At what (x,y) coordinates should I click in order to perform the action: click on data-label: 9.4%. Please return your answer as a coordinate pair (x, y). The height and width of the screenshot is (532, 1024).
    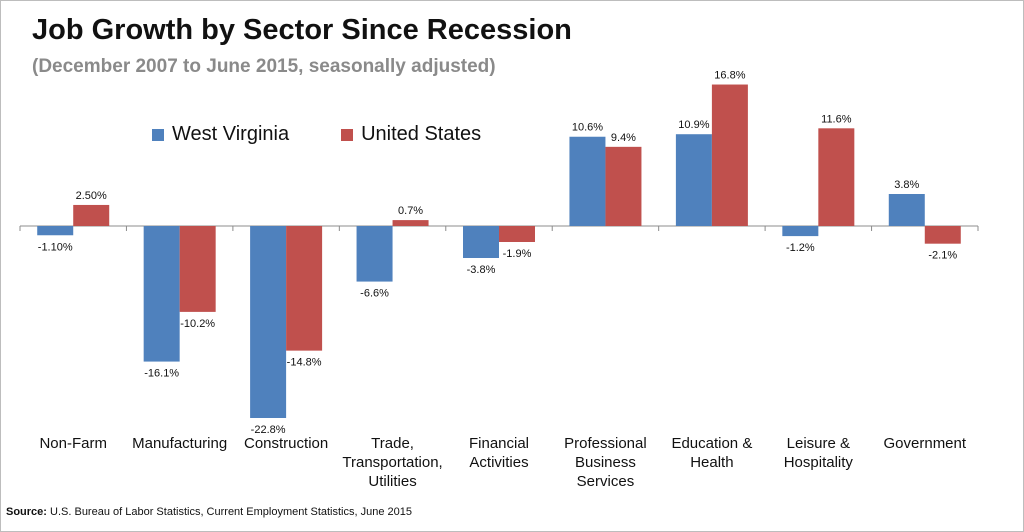
    Looking at the image, I should click on (623, 138).